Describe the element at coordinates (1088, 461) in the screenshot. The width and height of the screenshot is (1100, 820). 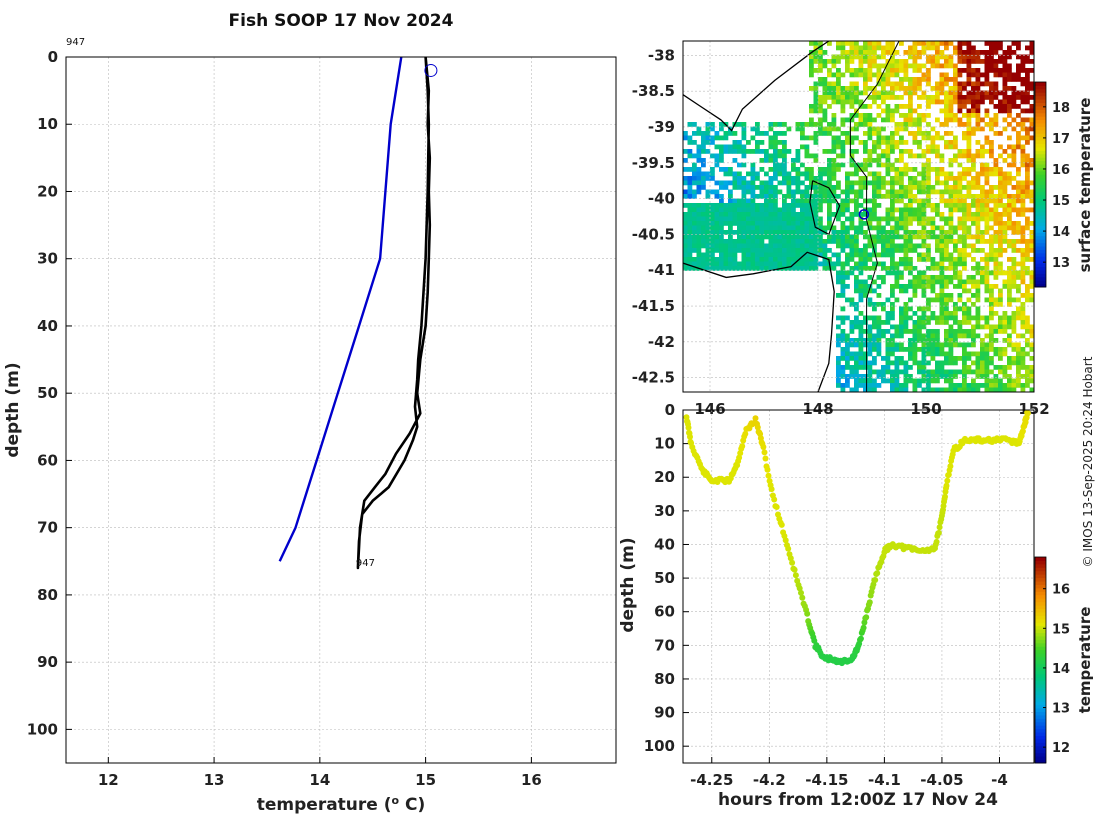
I see `credit-text: © IMOS 13-Sep-2025 20:24 Hobart` at that location.